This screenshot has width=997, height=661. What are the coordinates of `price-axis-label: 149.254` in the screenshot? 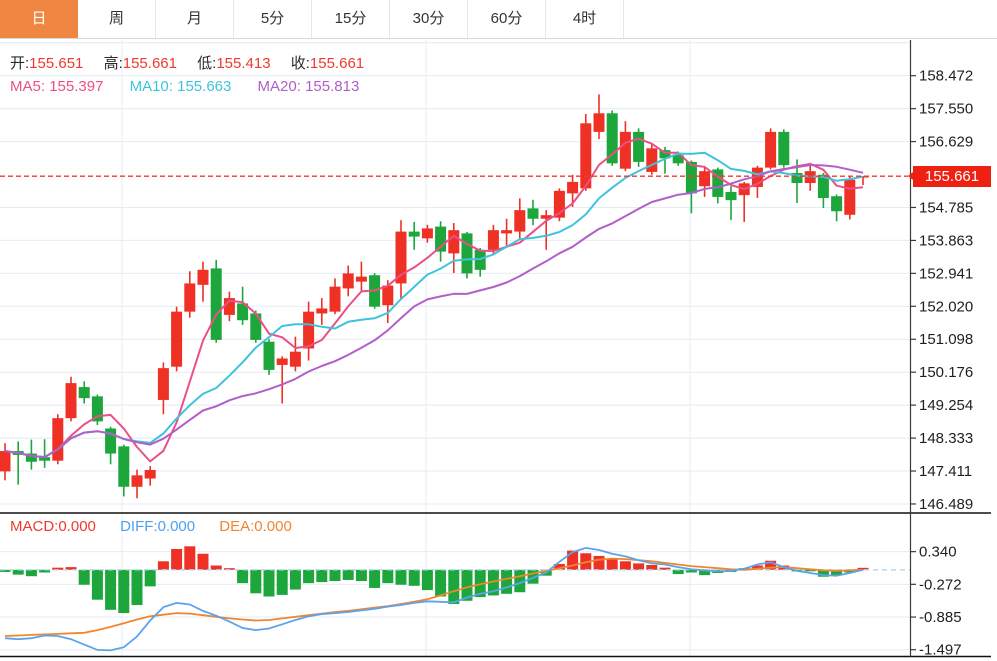 It's located at (946, 405).